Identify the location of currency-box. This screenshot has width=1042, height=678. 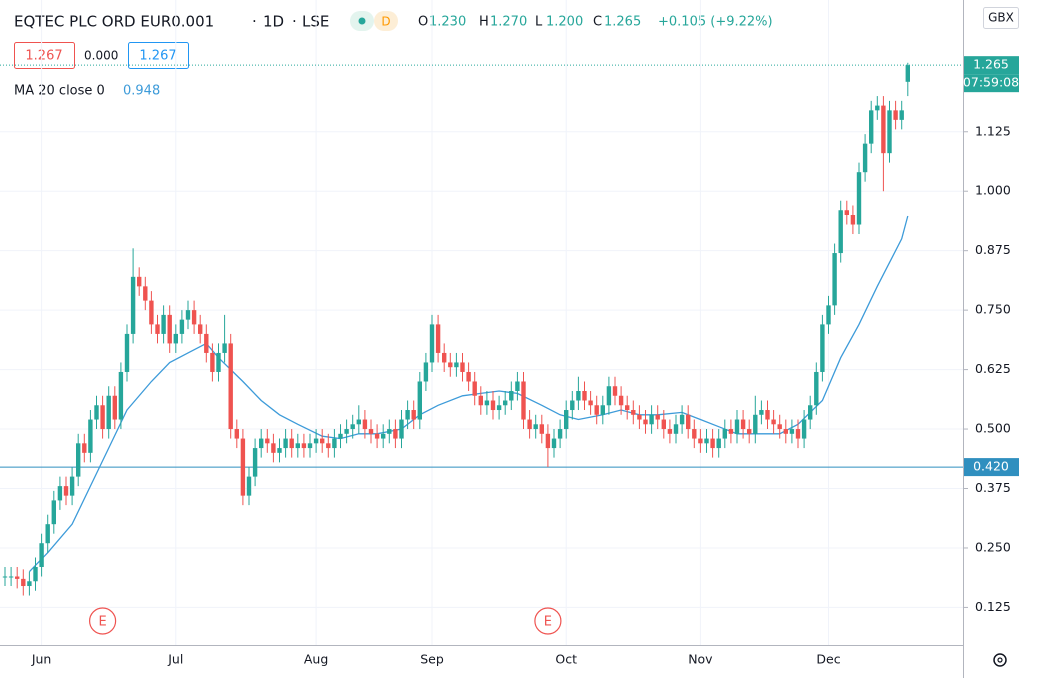
(1001, 18).